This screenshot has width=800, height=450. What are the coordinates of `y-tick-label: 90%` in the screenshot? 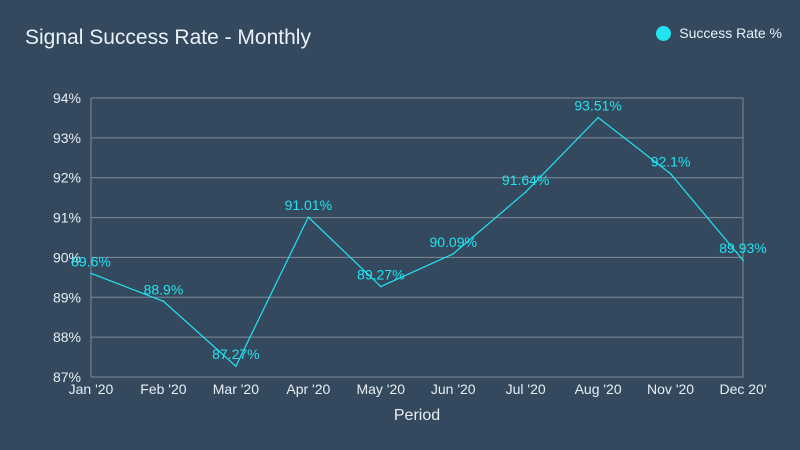 It's located at (67, 257).